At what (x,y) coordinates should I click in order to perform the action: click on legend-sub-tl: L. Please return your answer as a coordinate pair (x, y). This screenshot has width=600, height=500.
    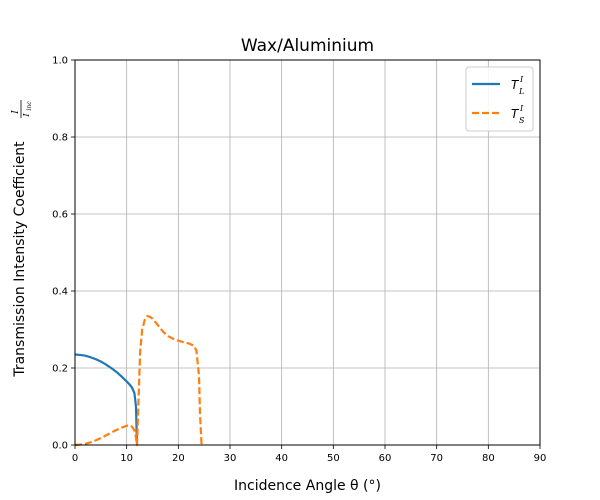
    Looking at the image, I should click on (521, 91).